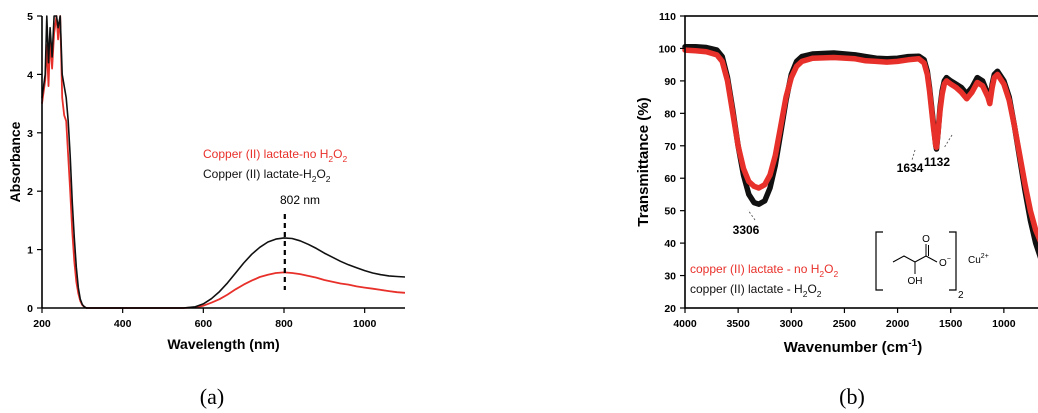 This screenshot has width=1038, height=413. What do you see at coordinates (945, 262) in the screenshot?
I see `carboxylate-oxygen: O−` at bounding box center [945, 262].